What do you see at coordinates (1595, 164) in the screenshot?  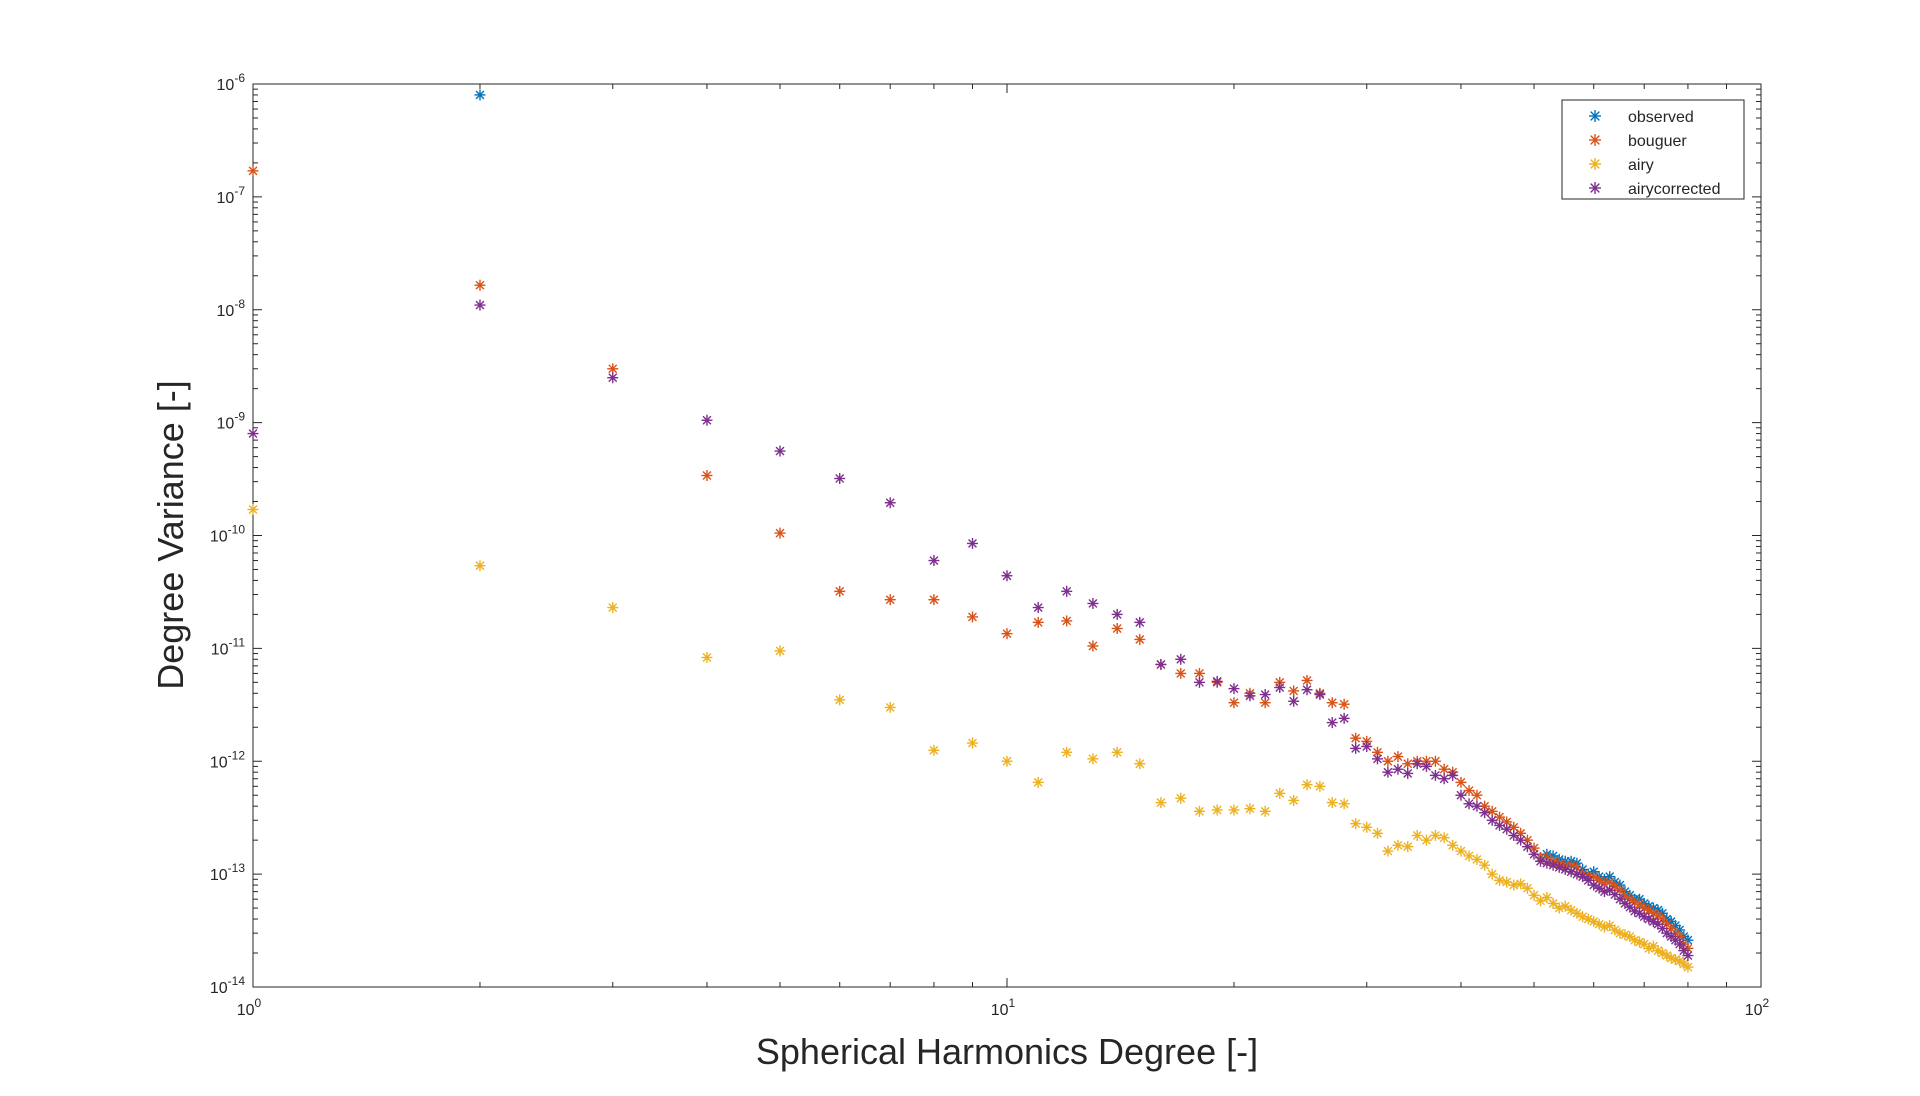 I see `legend-marker-airy` at bounding box center [1595, 164].